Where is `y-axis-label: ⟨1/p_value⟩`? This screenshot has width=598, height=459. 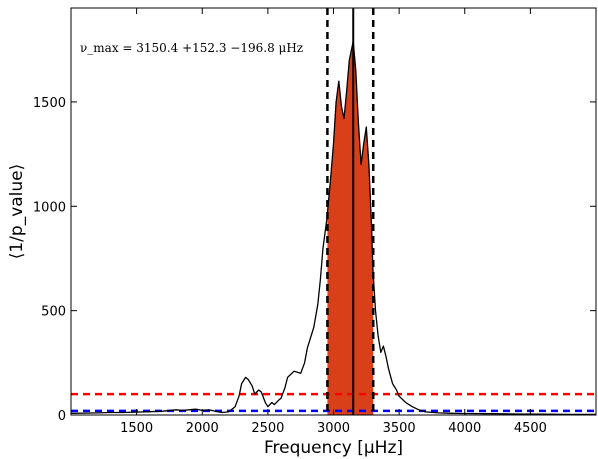 y-axis-label: ⟨1/p_value⟩ is located at coordinates (17, 212).